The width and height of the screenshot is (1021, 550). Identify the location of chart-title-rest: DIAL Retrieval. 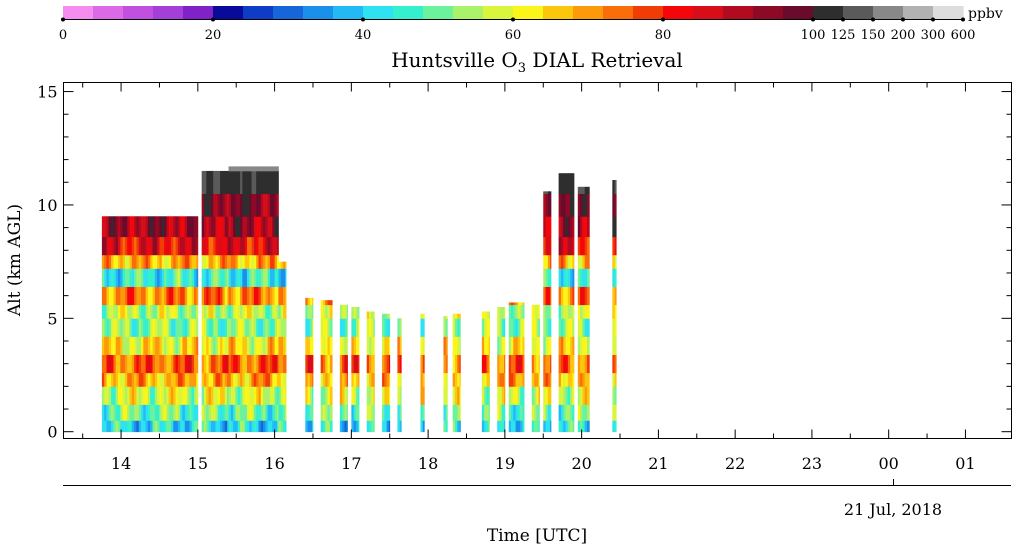
(604, 60).